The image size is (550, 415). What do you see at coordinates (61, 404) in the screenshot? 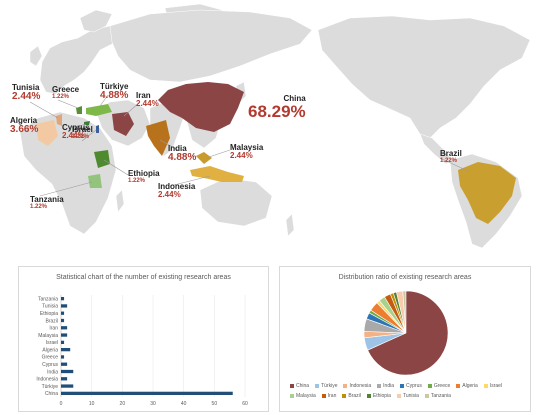
I see `bar-xtick-0: 0` at bounding box center [61, 404].